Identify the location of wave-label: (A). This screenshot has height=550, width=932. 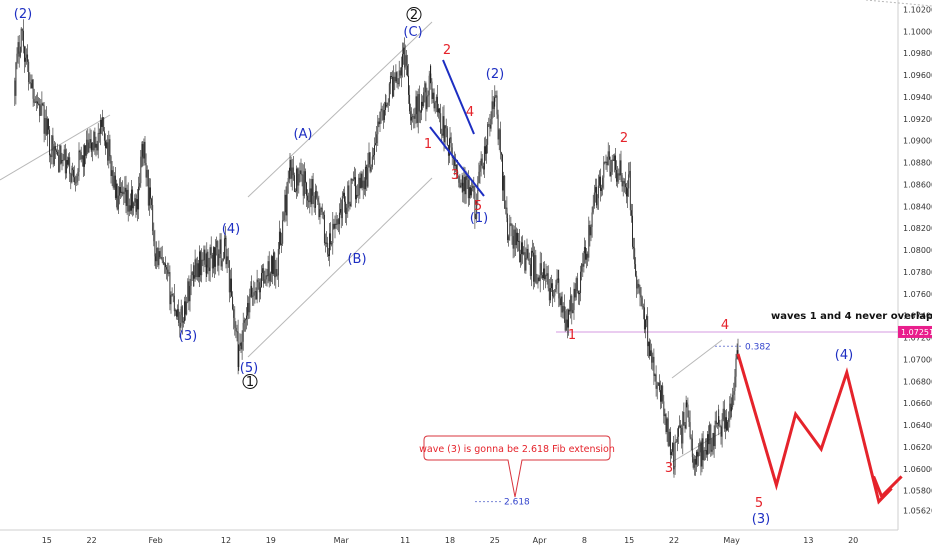
(302, 134).